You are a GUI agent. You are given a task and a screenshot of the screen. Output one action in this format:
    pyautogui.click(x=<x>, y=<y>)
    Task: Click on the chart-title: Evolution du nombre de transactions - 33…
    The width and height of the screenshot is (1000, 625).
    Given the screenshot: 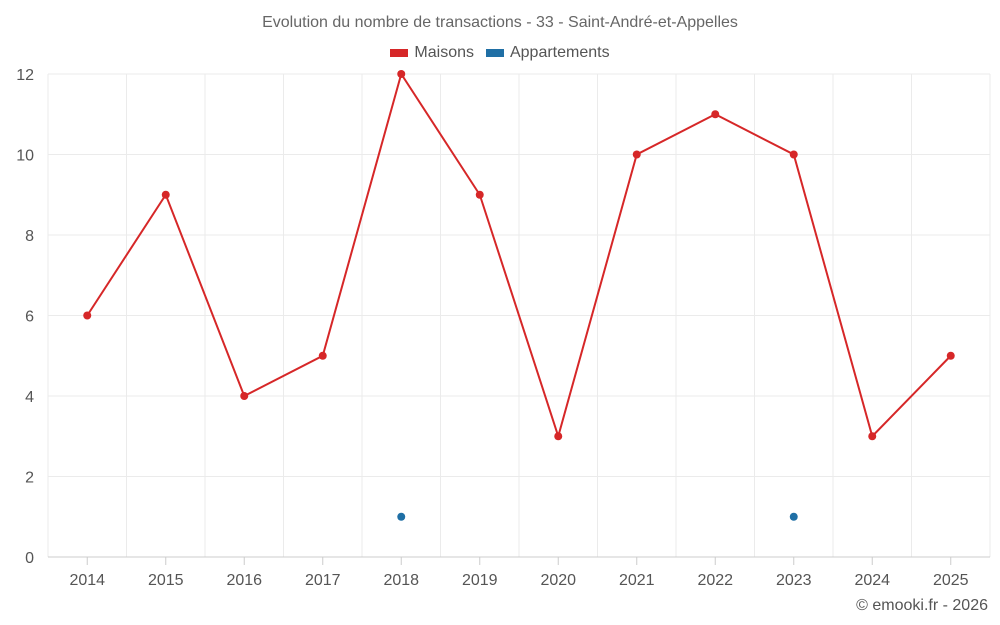 What is the action you would take?
    pyautogui.click(x=500, y=22)
    